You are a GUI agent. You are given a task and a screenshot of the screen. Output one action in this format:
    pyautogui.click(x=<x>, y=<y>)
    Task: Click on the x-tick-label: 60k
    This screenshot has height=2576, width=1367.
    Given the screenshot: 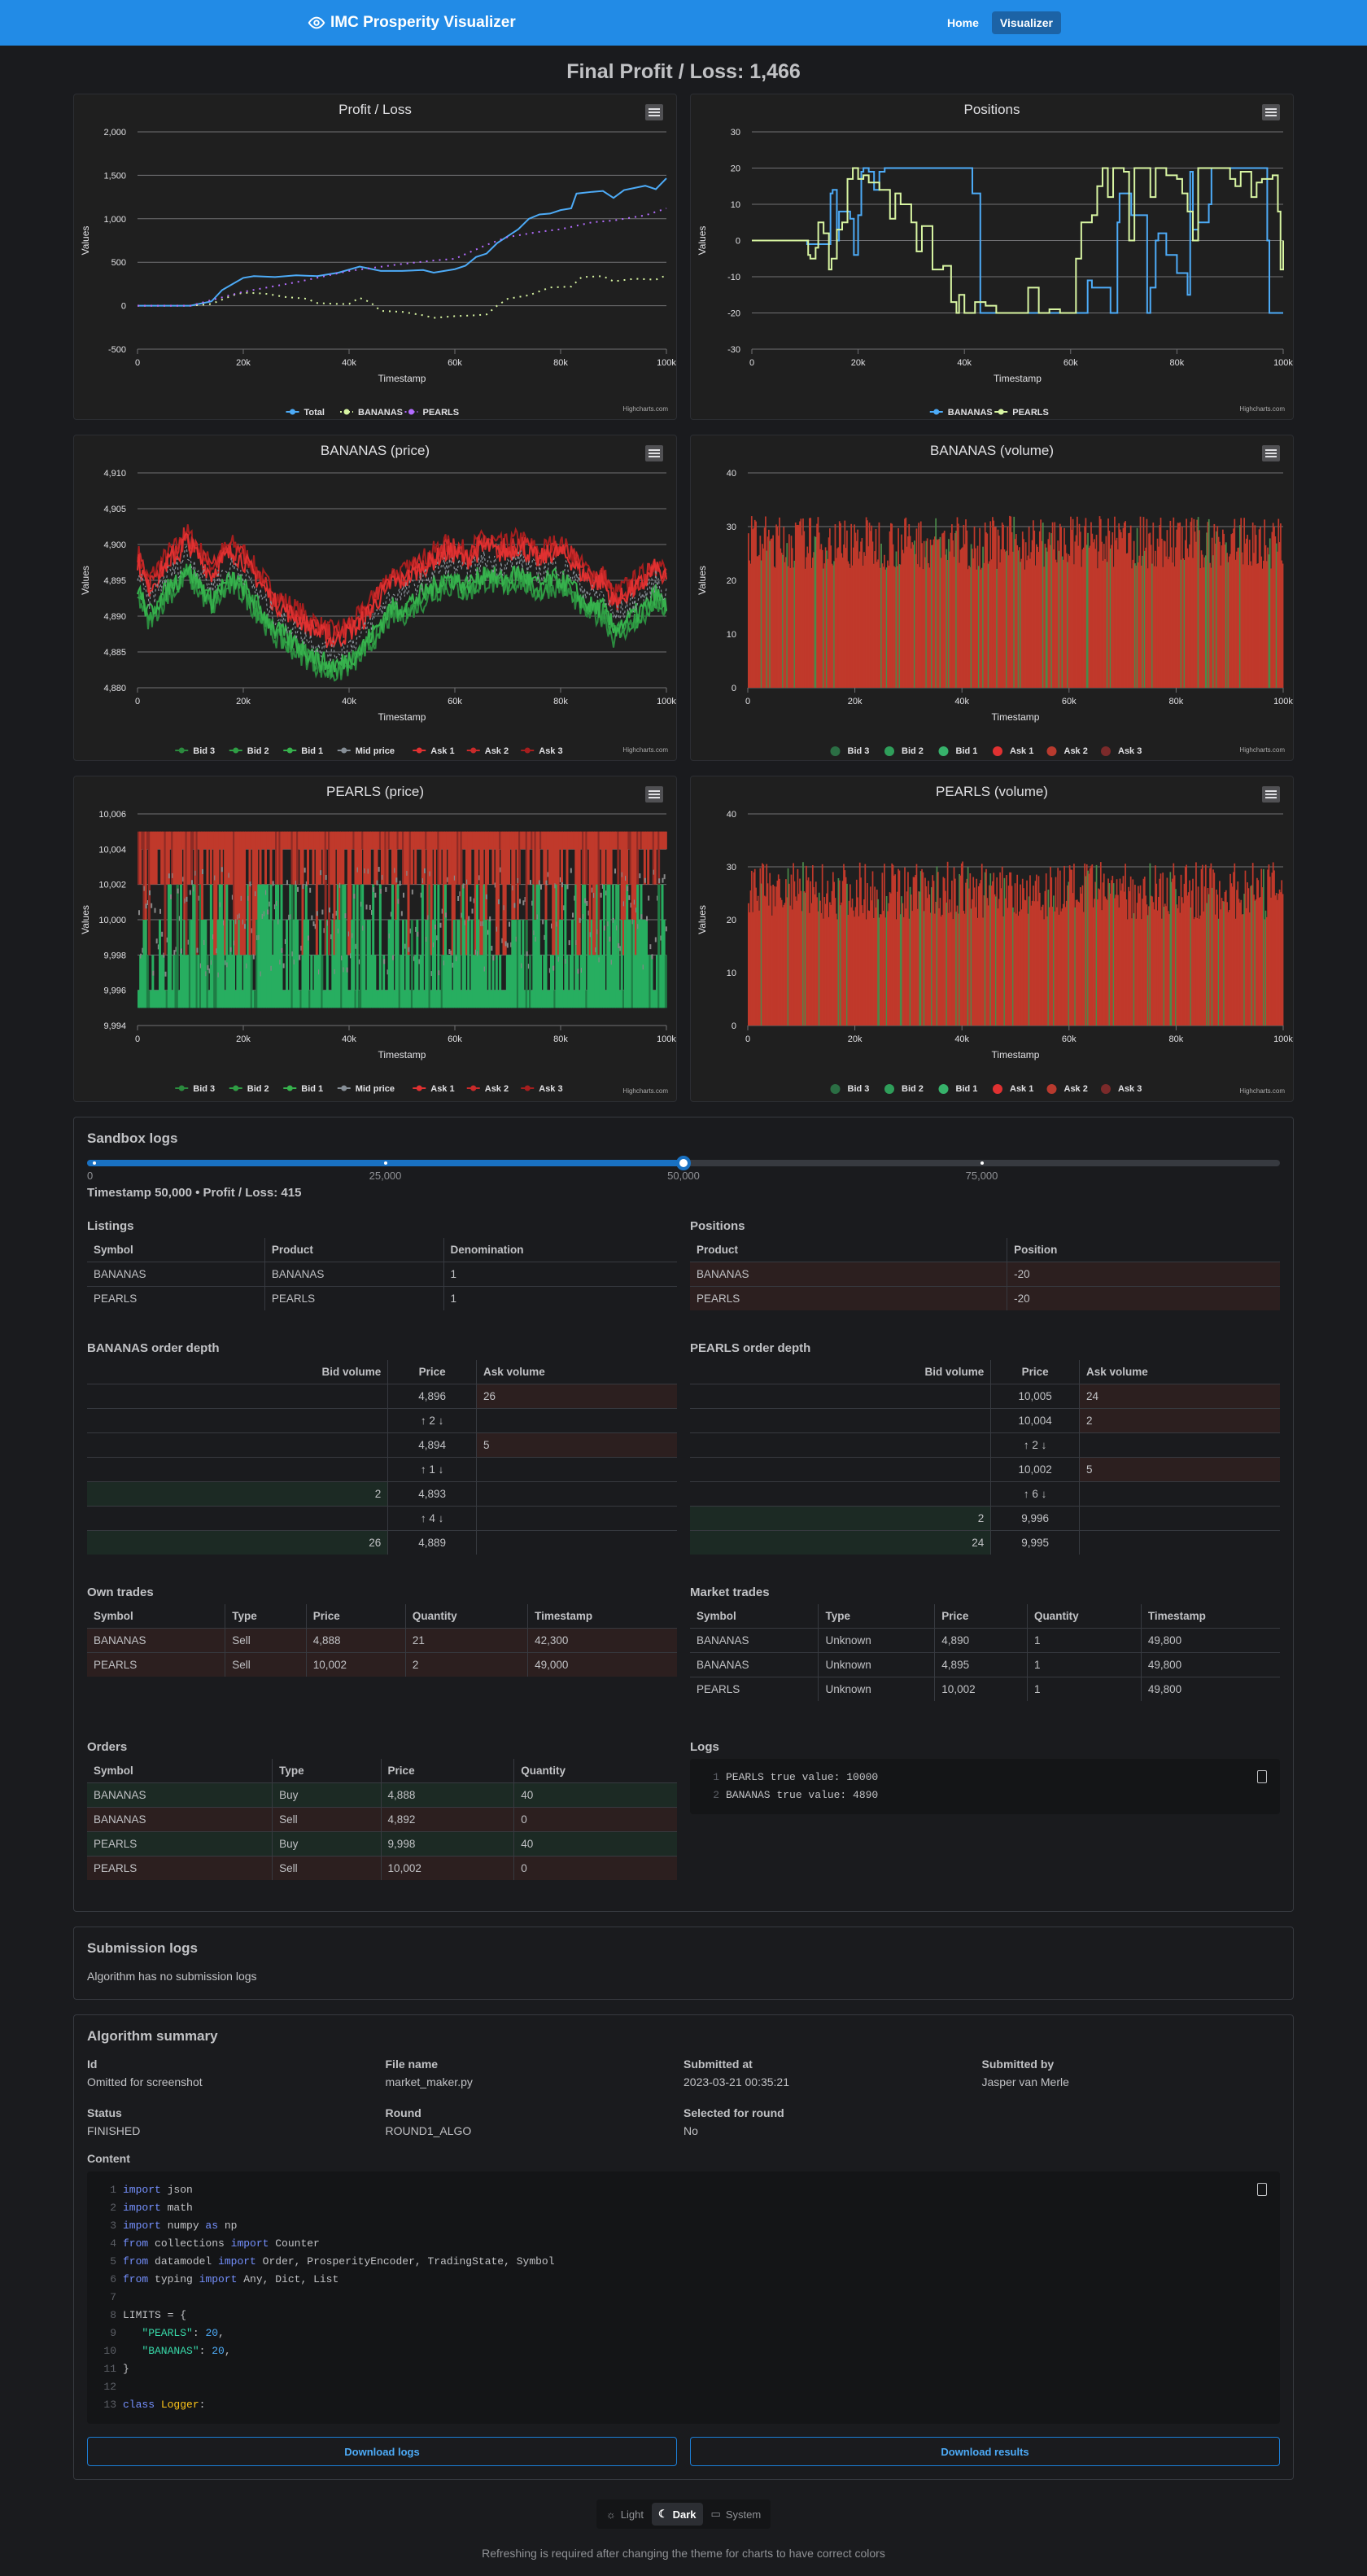 What is the action you would take?
    pyautogui.click(x=1069, y=1039)
    